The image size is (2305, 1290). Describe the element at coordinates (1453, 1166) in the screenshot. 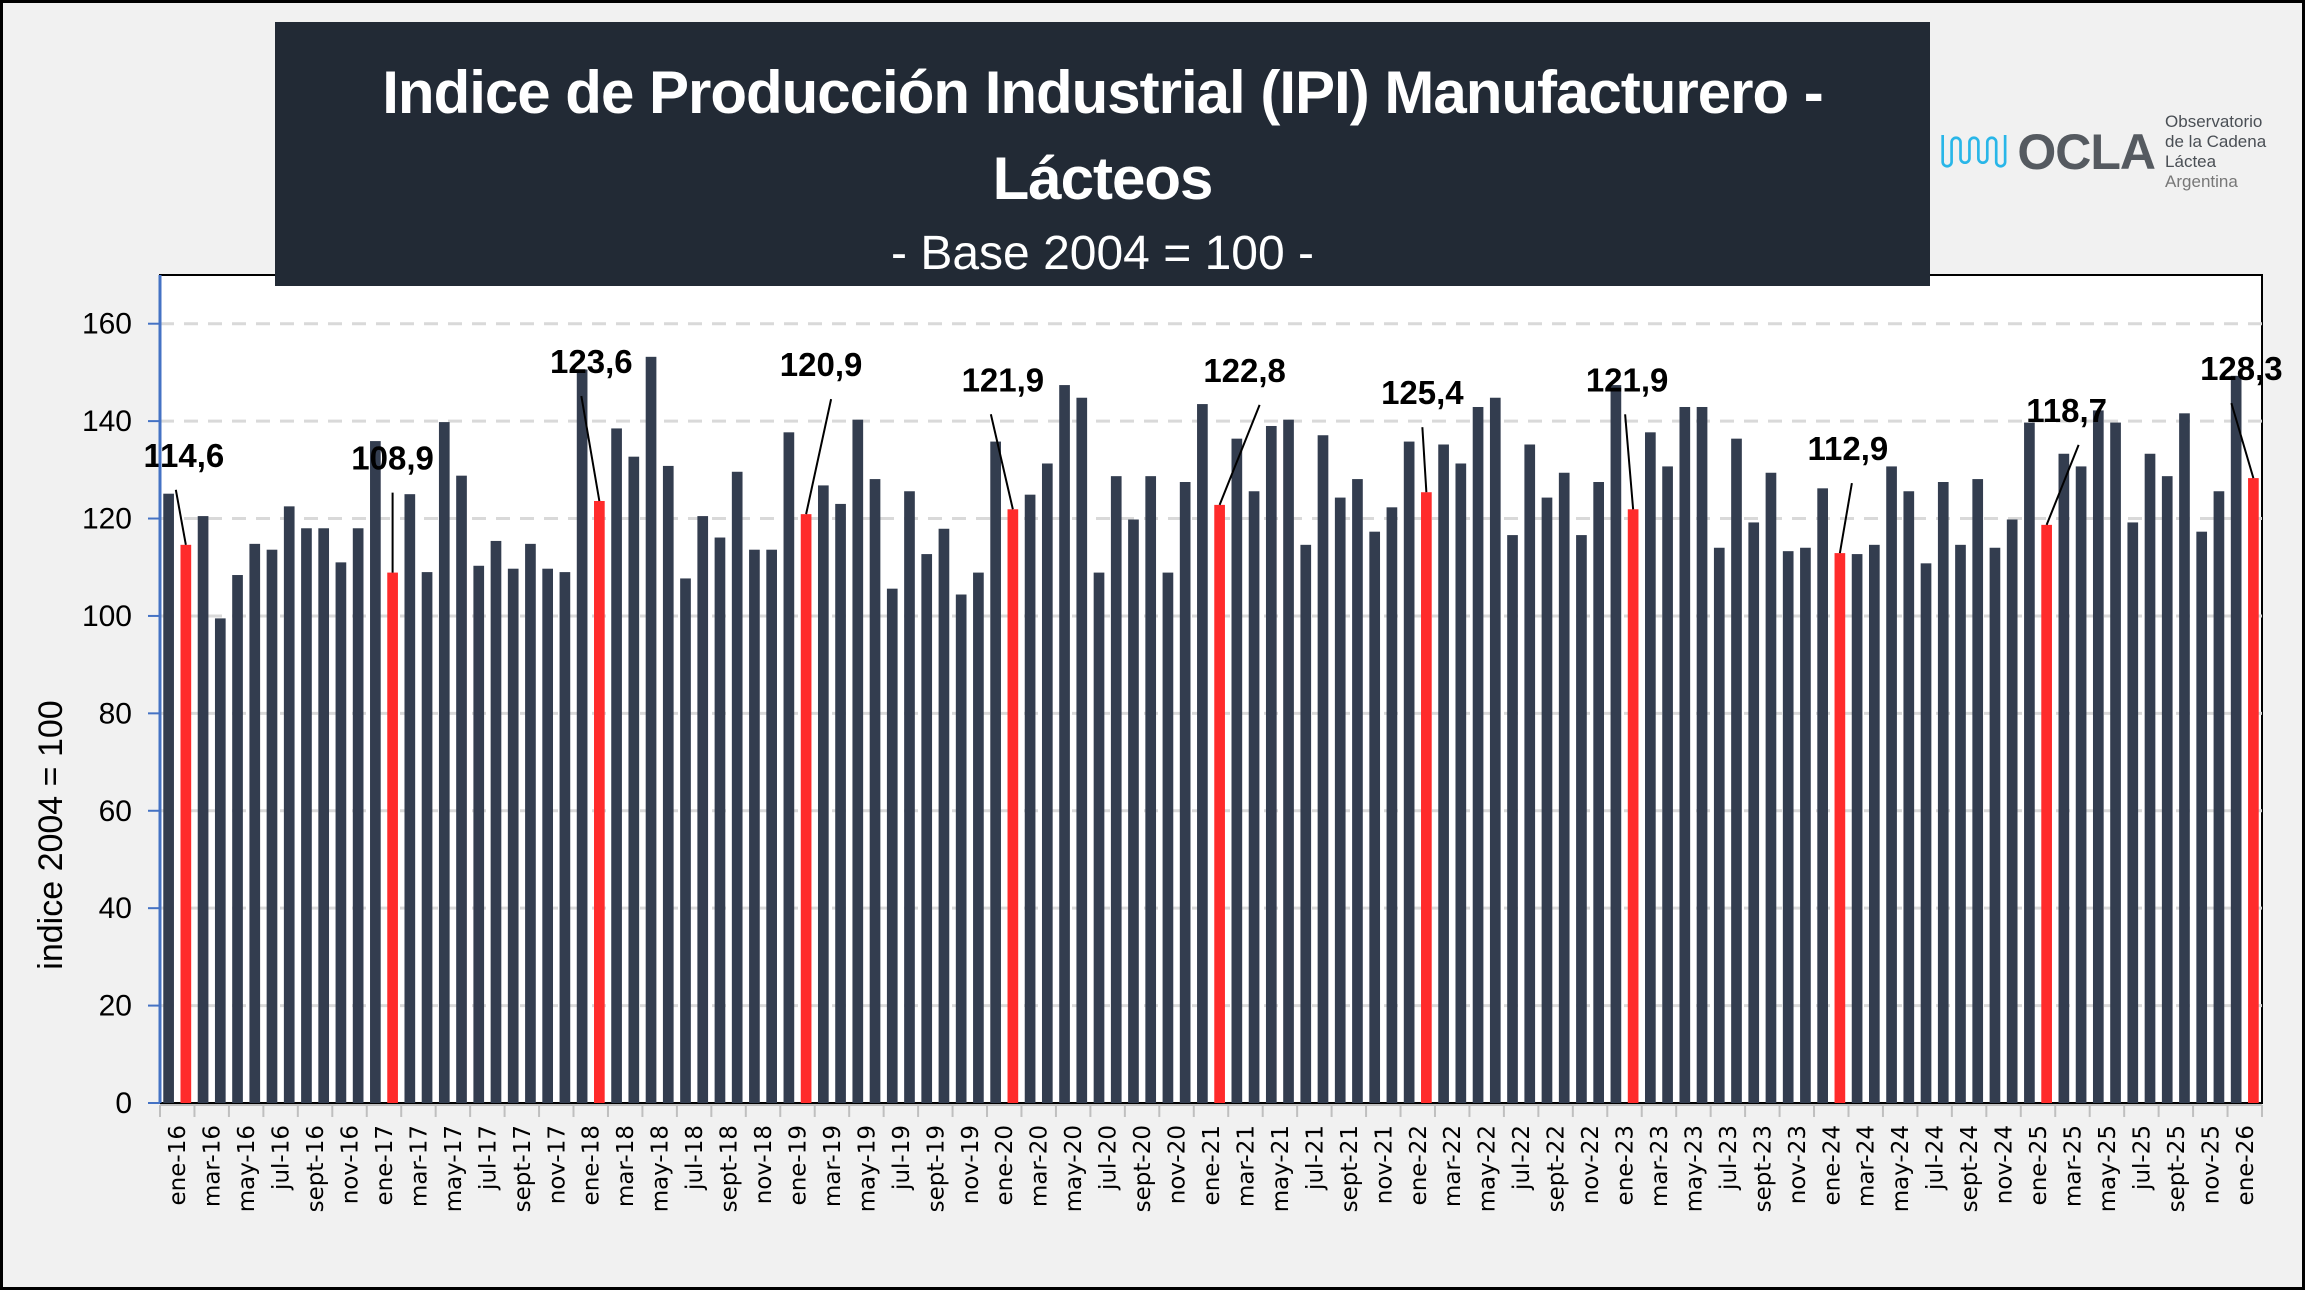

I see `x-tick-label: mar-22` at that location.